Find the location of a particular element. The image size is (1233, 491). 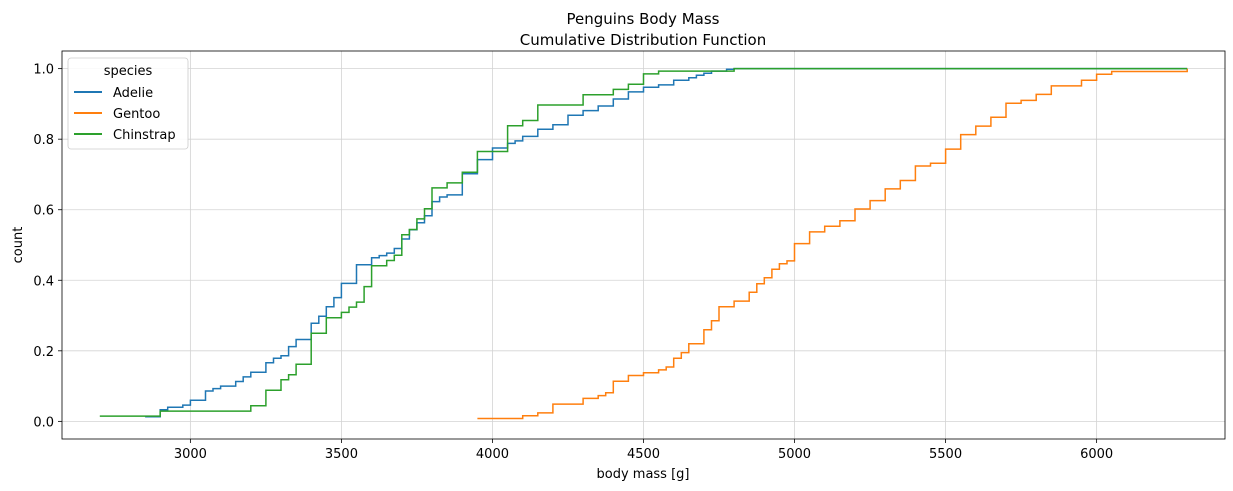

legend: species Adelie Gentoo Chinstrap is located at coordinates (128, 103).